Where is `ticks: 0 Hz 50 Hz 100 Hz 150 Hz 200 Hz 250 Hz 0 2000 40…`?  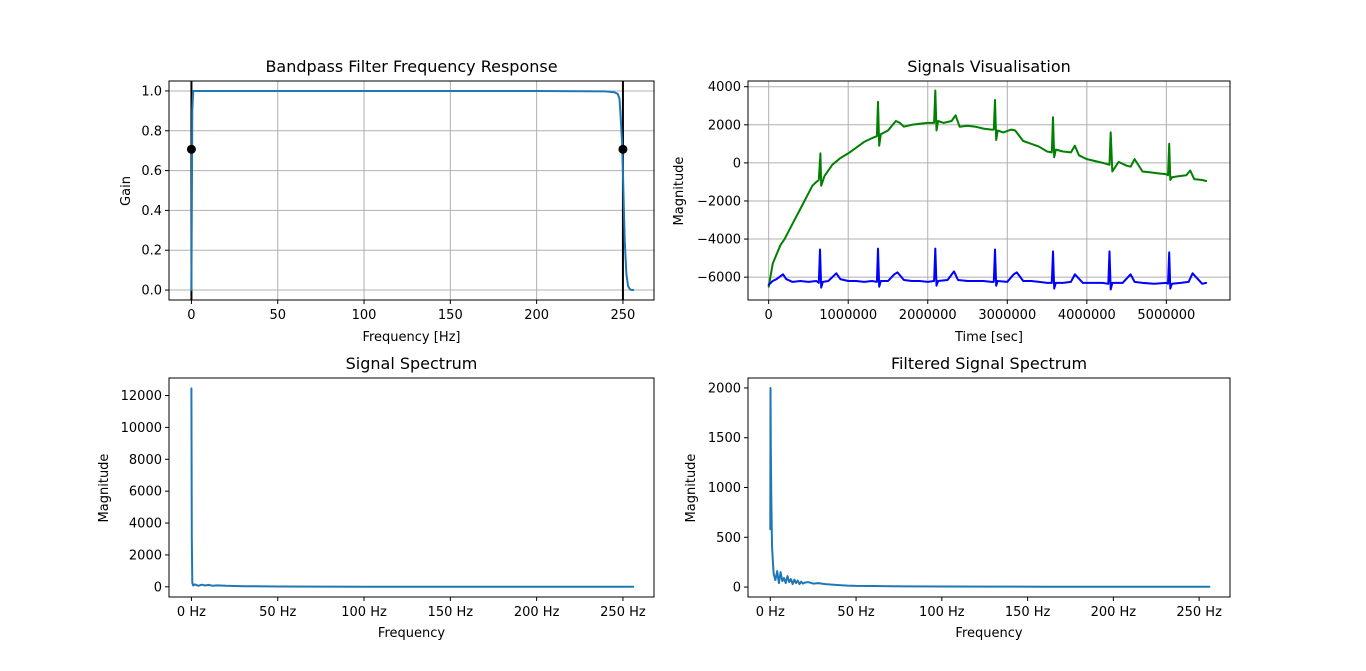 ticks: 0 Hz 50 Hz 100 Hz 150 Hz 200 Hz 250 Hz 0 2000 40… is located at coordinates (383, 504).